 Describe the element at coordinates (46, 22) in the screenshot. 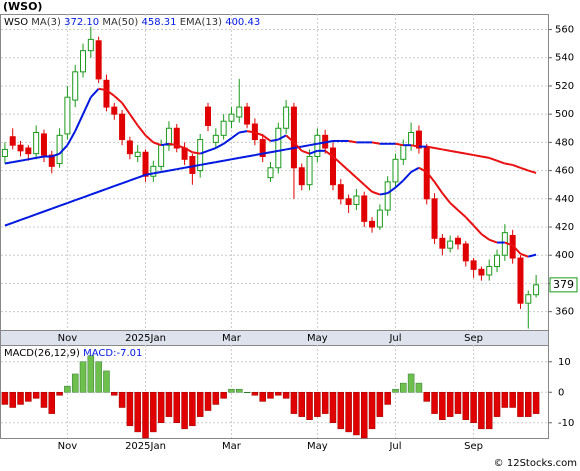

I see `legend-label: MA(3)` at that location.